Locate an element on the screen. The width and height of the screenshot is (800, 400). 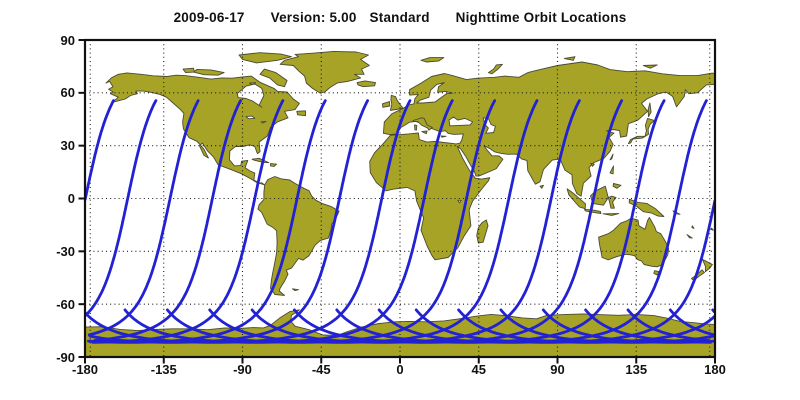
title-date: 2009-06-17 is located at coordinates (209, 17).